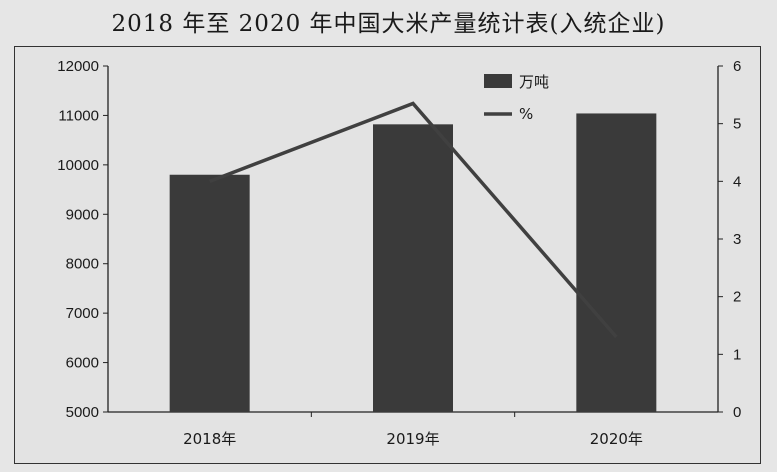  I want to click on left-tick-label: 11000, so click(78, 115).